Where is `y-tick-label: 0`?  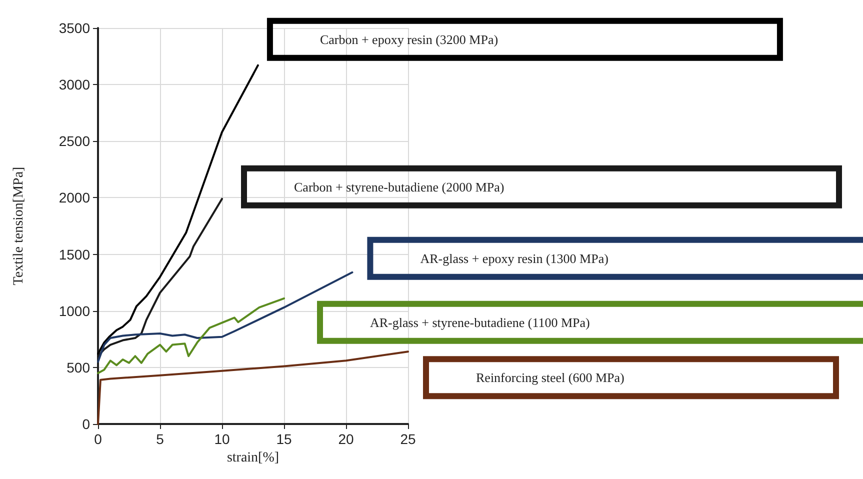
y-tick-label: 0 is located at coordinates (86, 424).